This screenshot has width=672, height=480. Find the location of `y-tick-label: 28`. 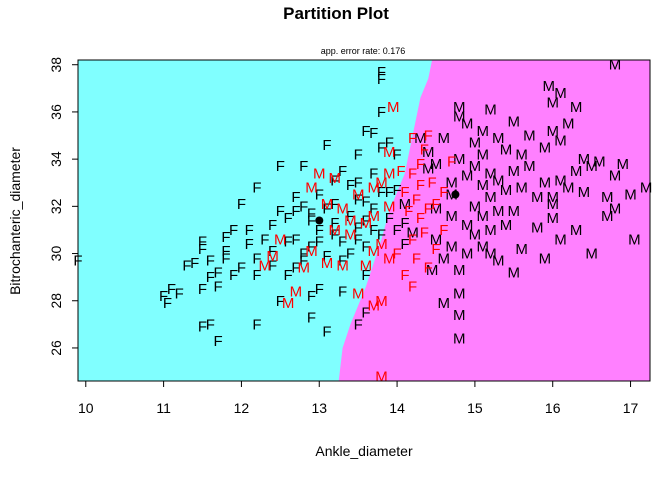

y-tick-label: 28 is located at coordinates (56, 301).